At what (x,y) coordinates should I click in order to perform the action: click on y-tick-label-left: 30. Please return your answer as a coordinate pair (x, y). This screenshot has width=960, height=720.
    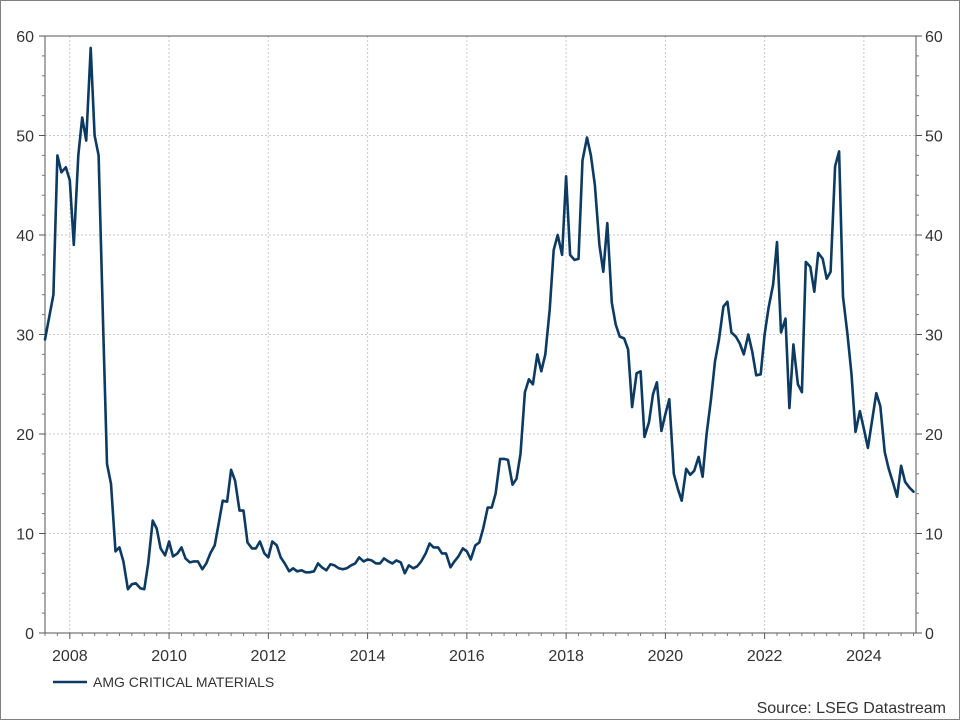
    Looking at the image, I should click on (25, 336).